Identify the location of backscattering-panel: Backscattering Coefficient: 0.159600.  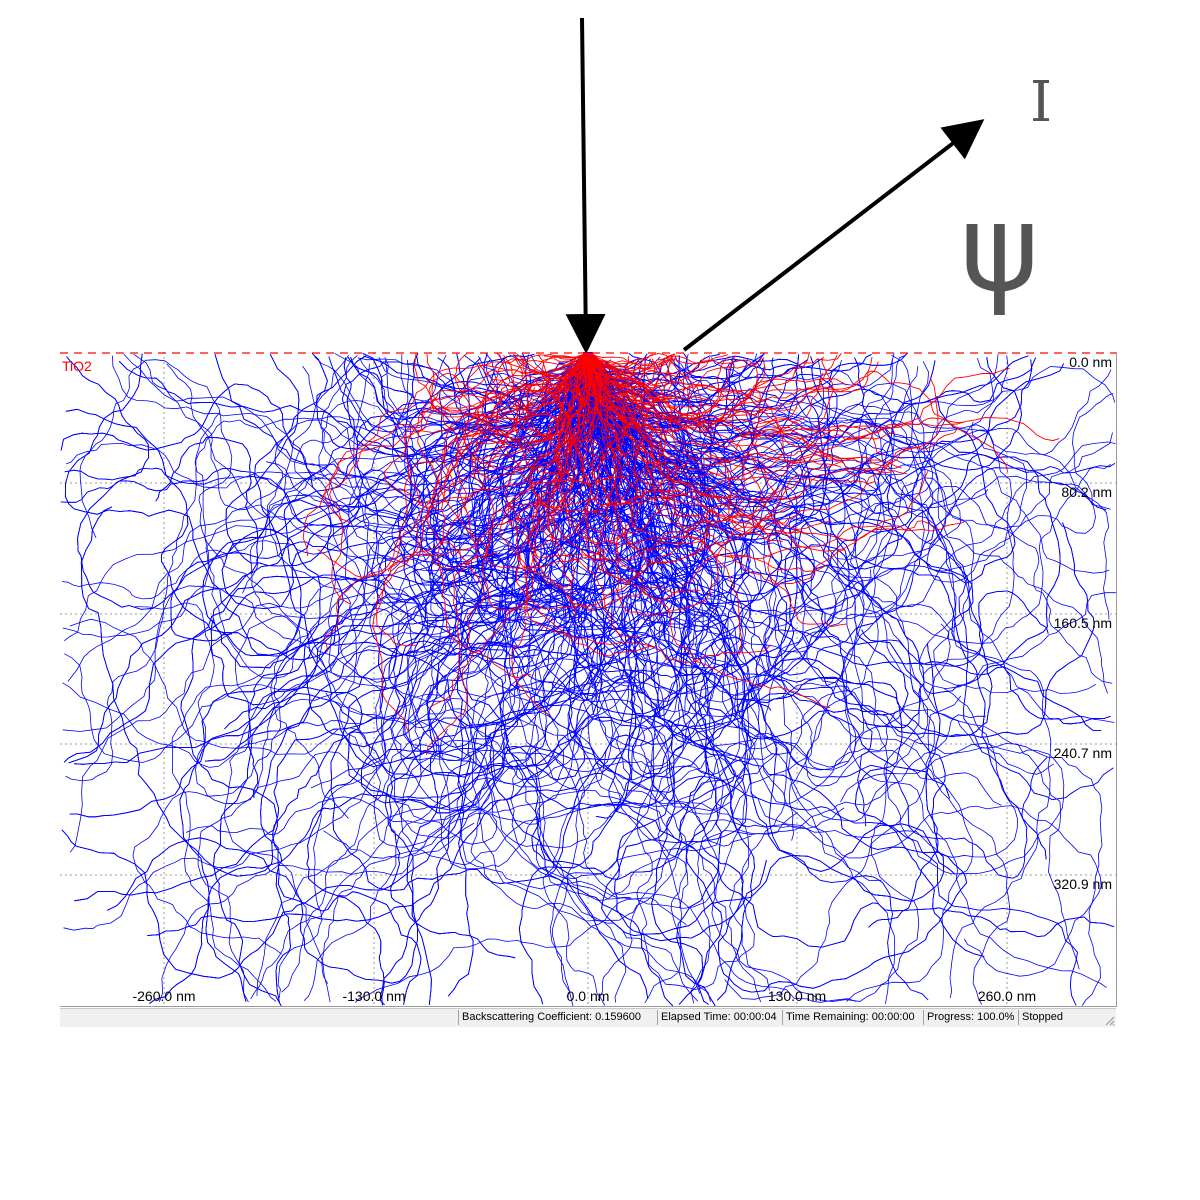
(557, 1017).